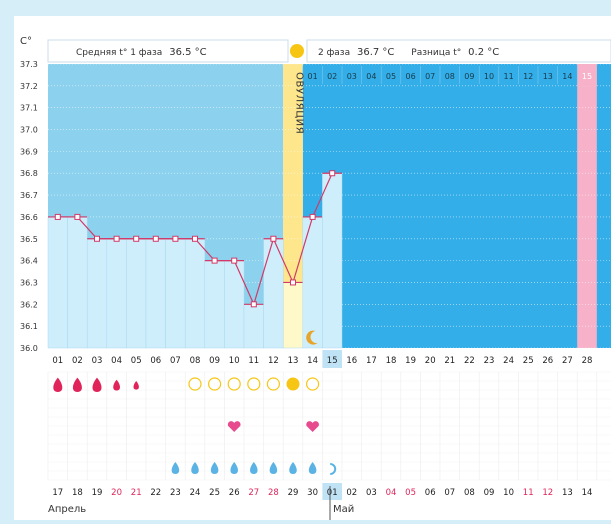  Describe the element at coordinates (57, 493) in the screenshot. I see `calendar-date-label: 17` at that location.